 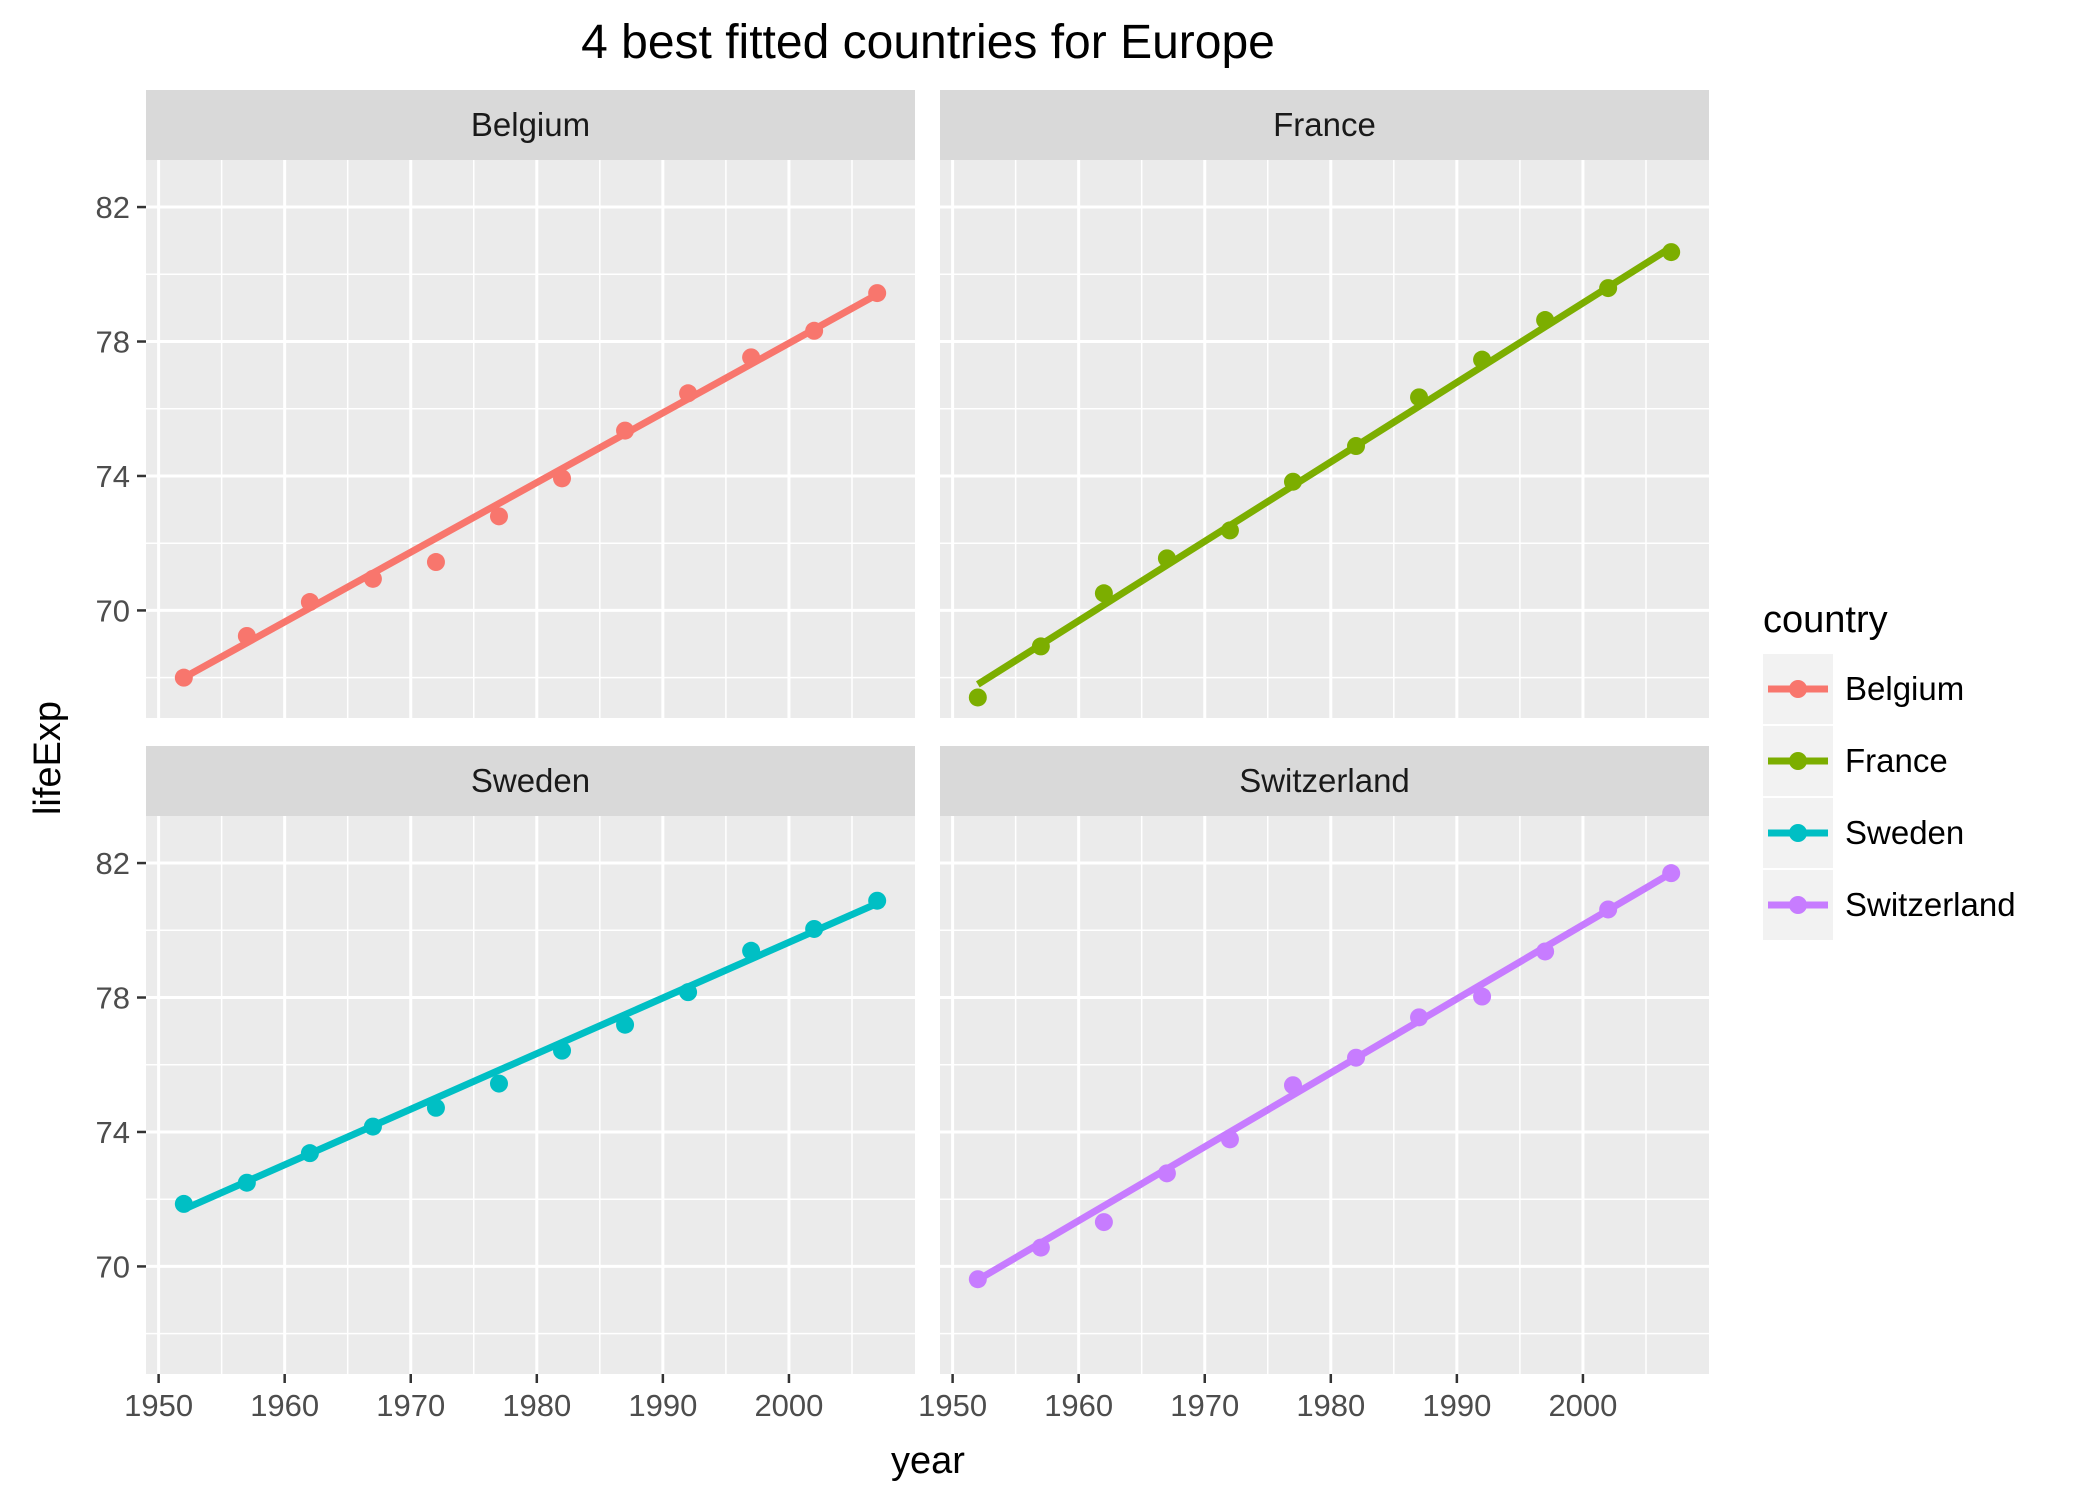 I want to click on strip-sweden, so click(x=530, y=781).